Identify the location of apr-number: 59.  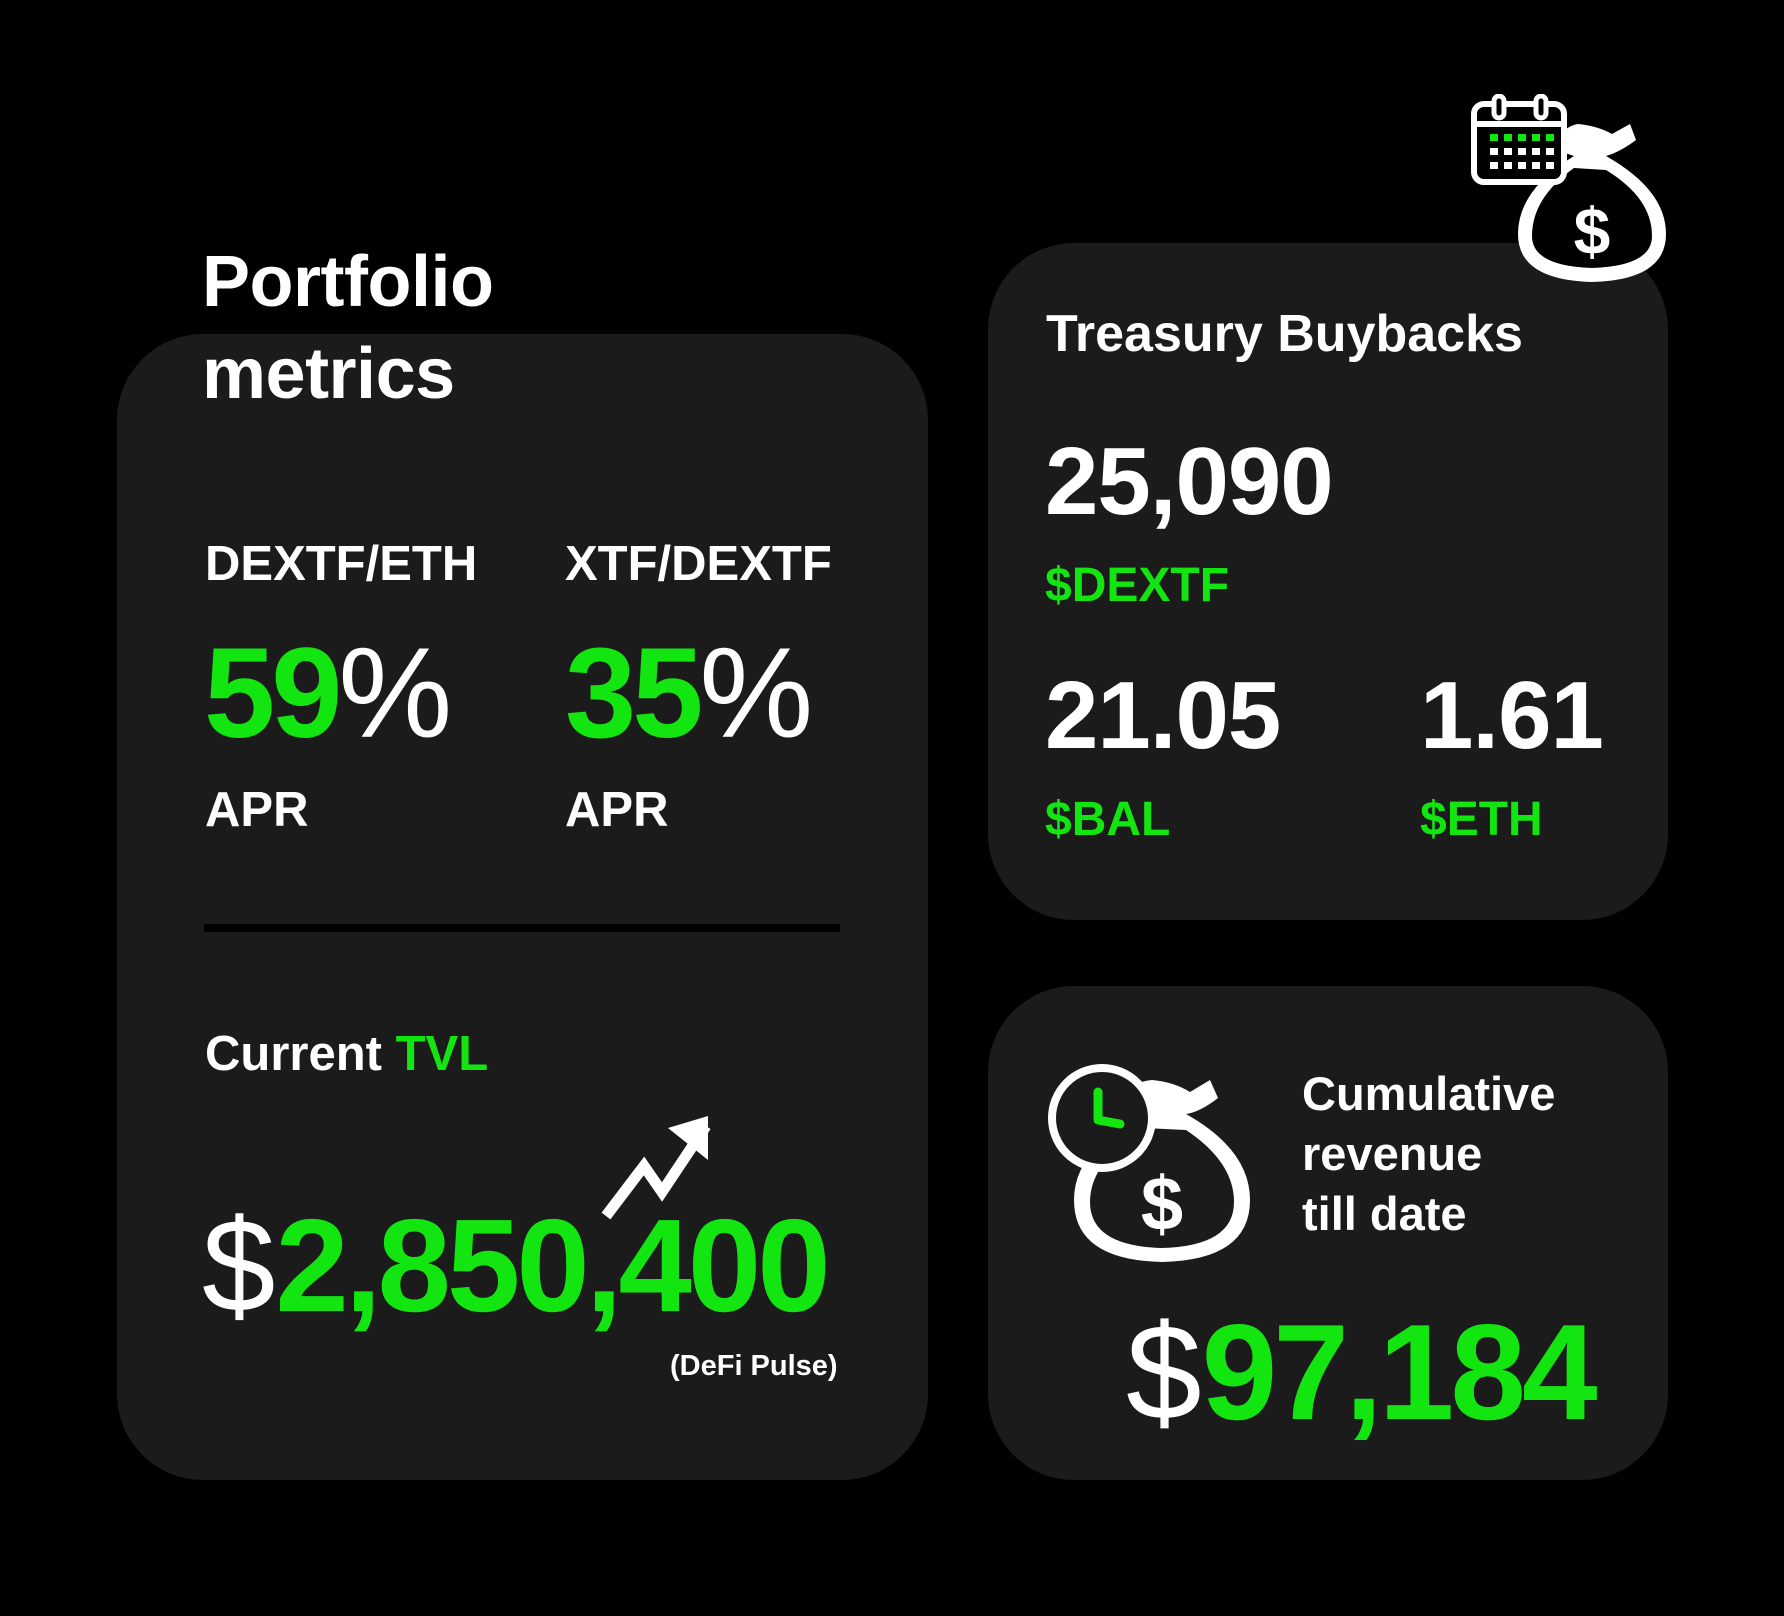
(273, 693).